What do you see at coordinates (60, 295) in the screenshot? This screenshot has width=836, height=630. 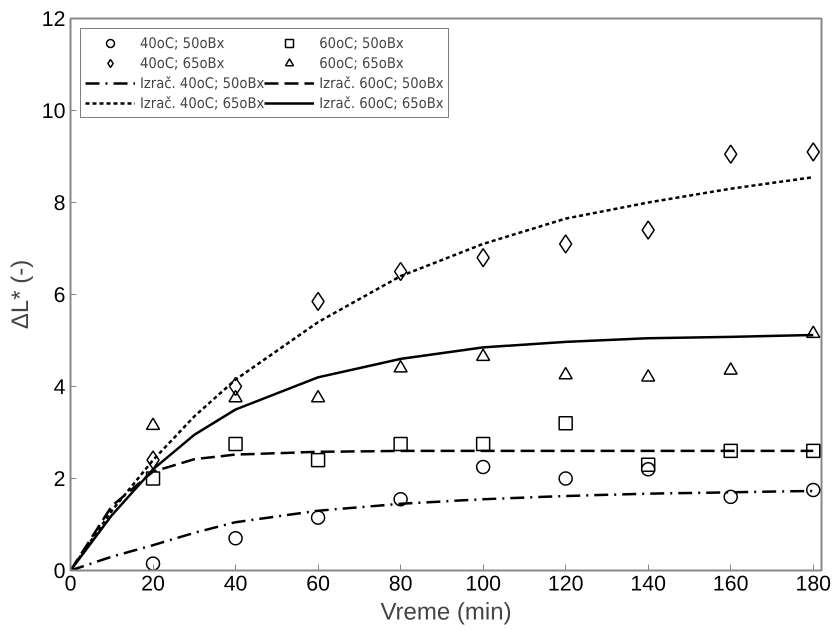 I see `y-tick-label: 6` at bounding box center [60, 295].